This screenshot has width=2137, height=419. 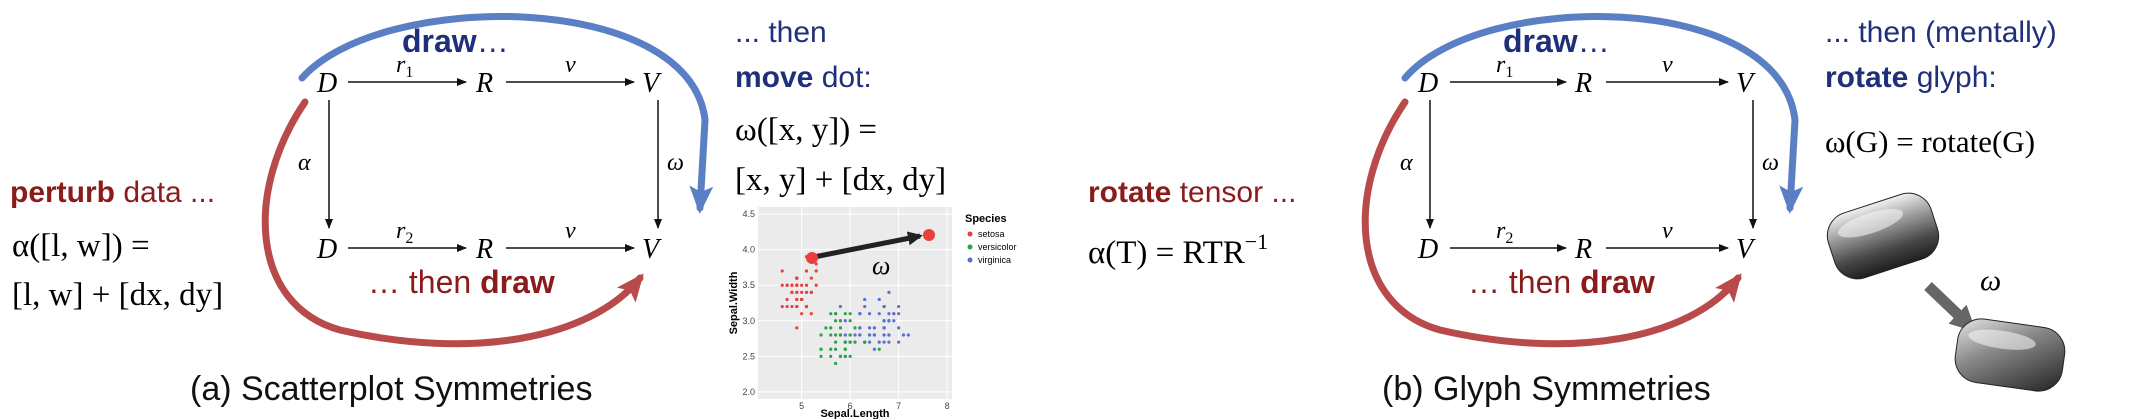 What do you see at coordinates (806, 130) in the screenshot?
I see `omega-equation-line1: ω([x, y]) =` at bounding box center [806, 130].